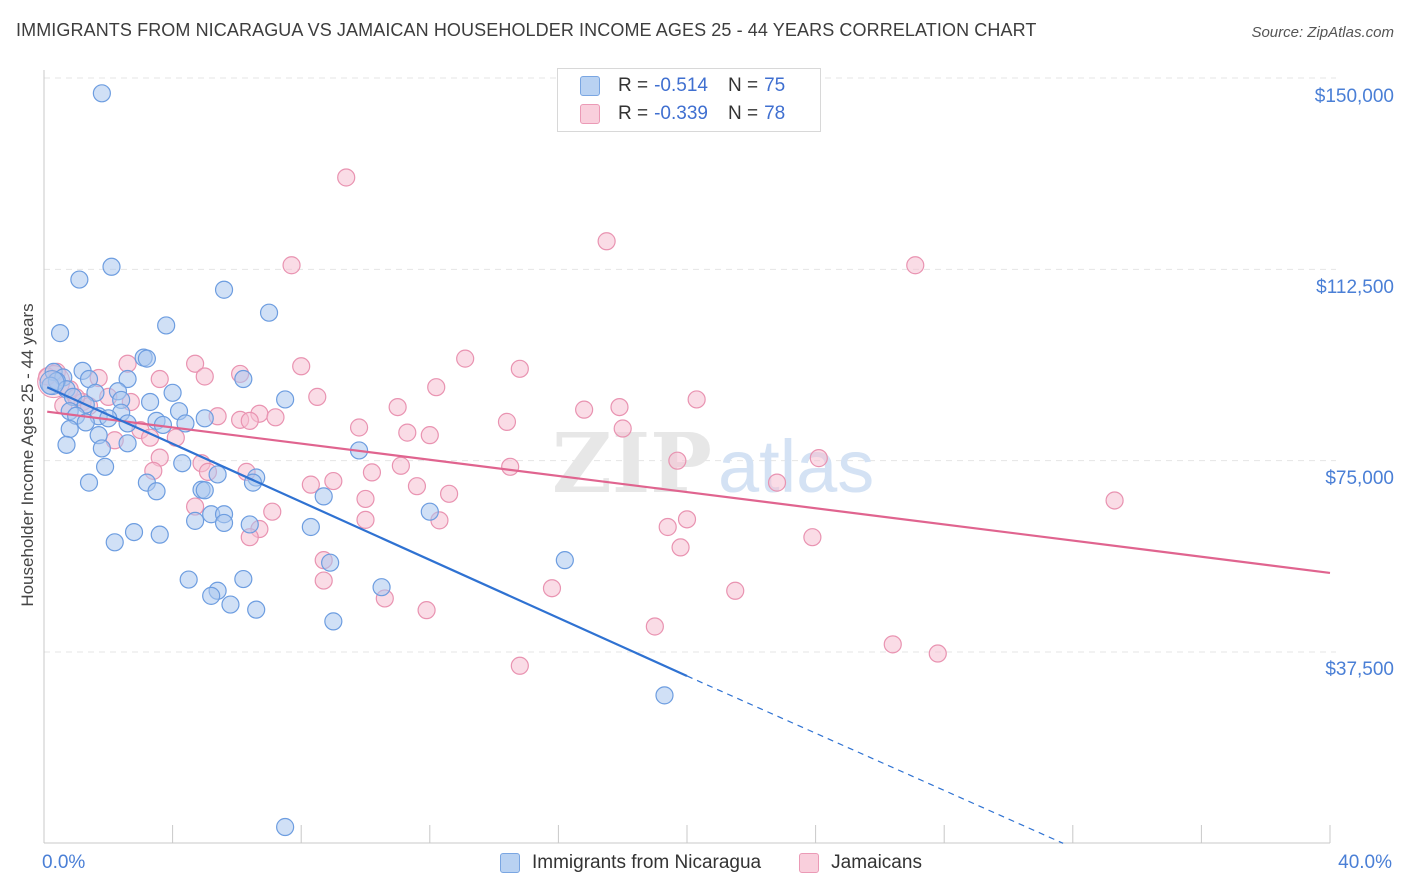 This screenshot has width=1406, height=892. Describe the element at coordinates (876, 862) in the screenshot. I see `legend-label: Jamaicans` at that location.